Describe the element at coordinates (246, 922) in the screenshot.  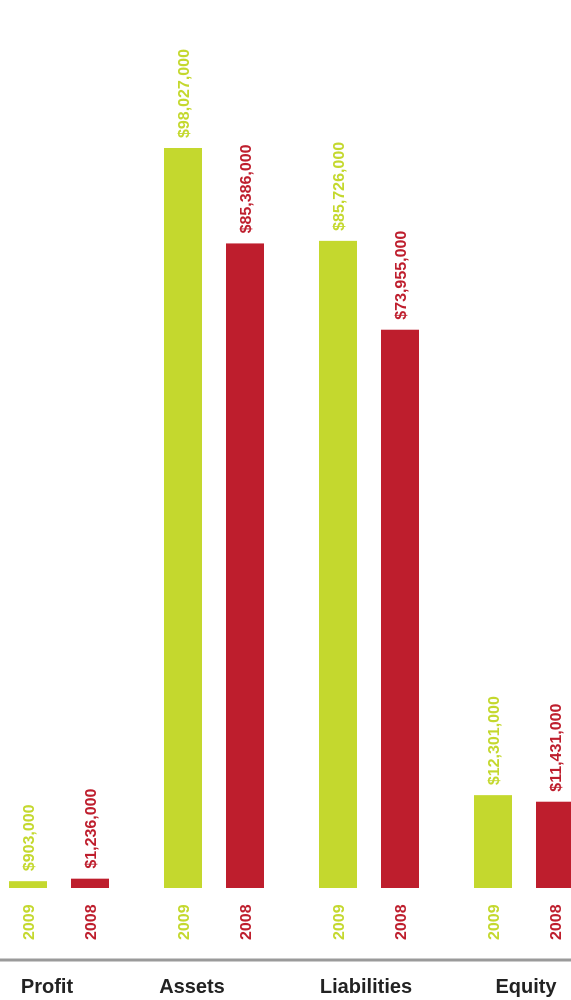
I see `year-label-assets-2008: 2008` at that location.